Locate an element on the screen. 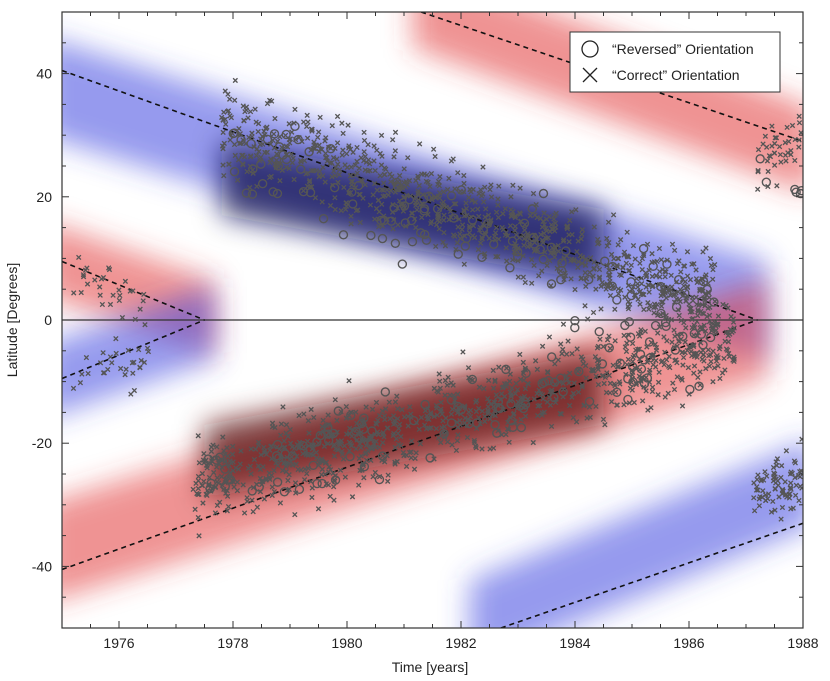 The height and width of the screenshot is (681, 830). polarity-band-positive is located at coordinates (607, 101).